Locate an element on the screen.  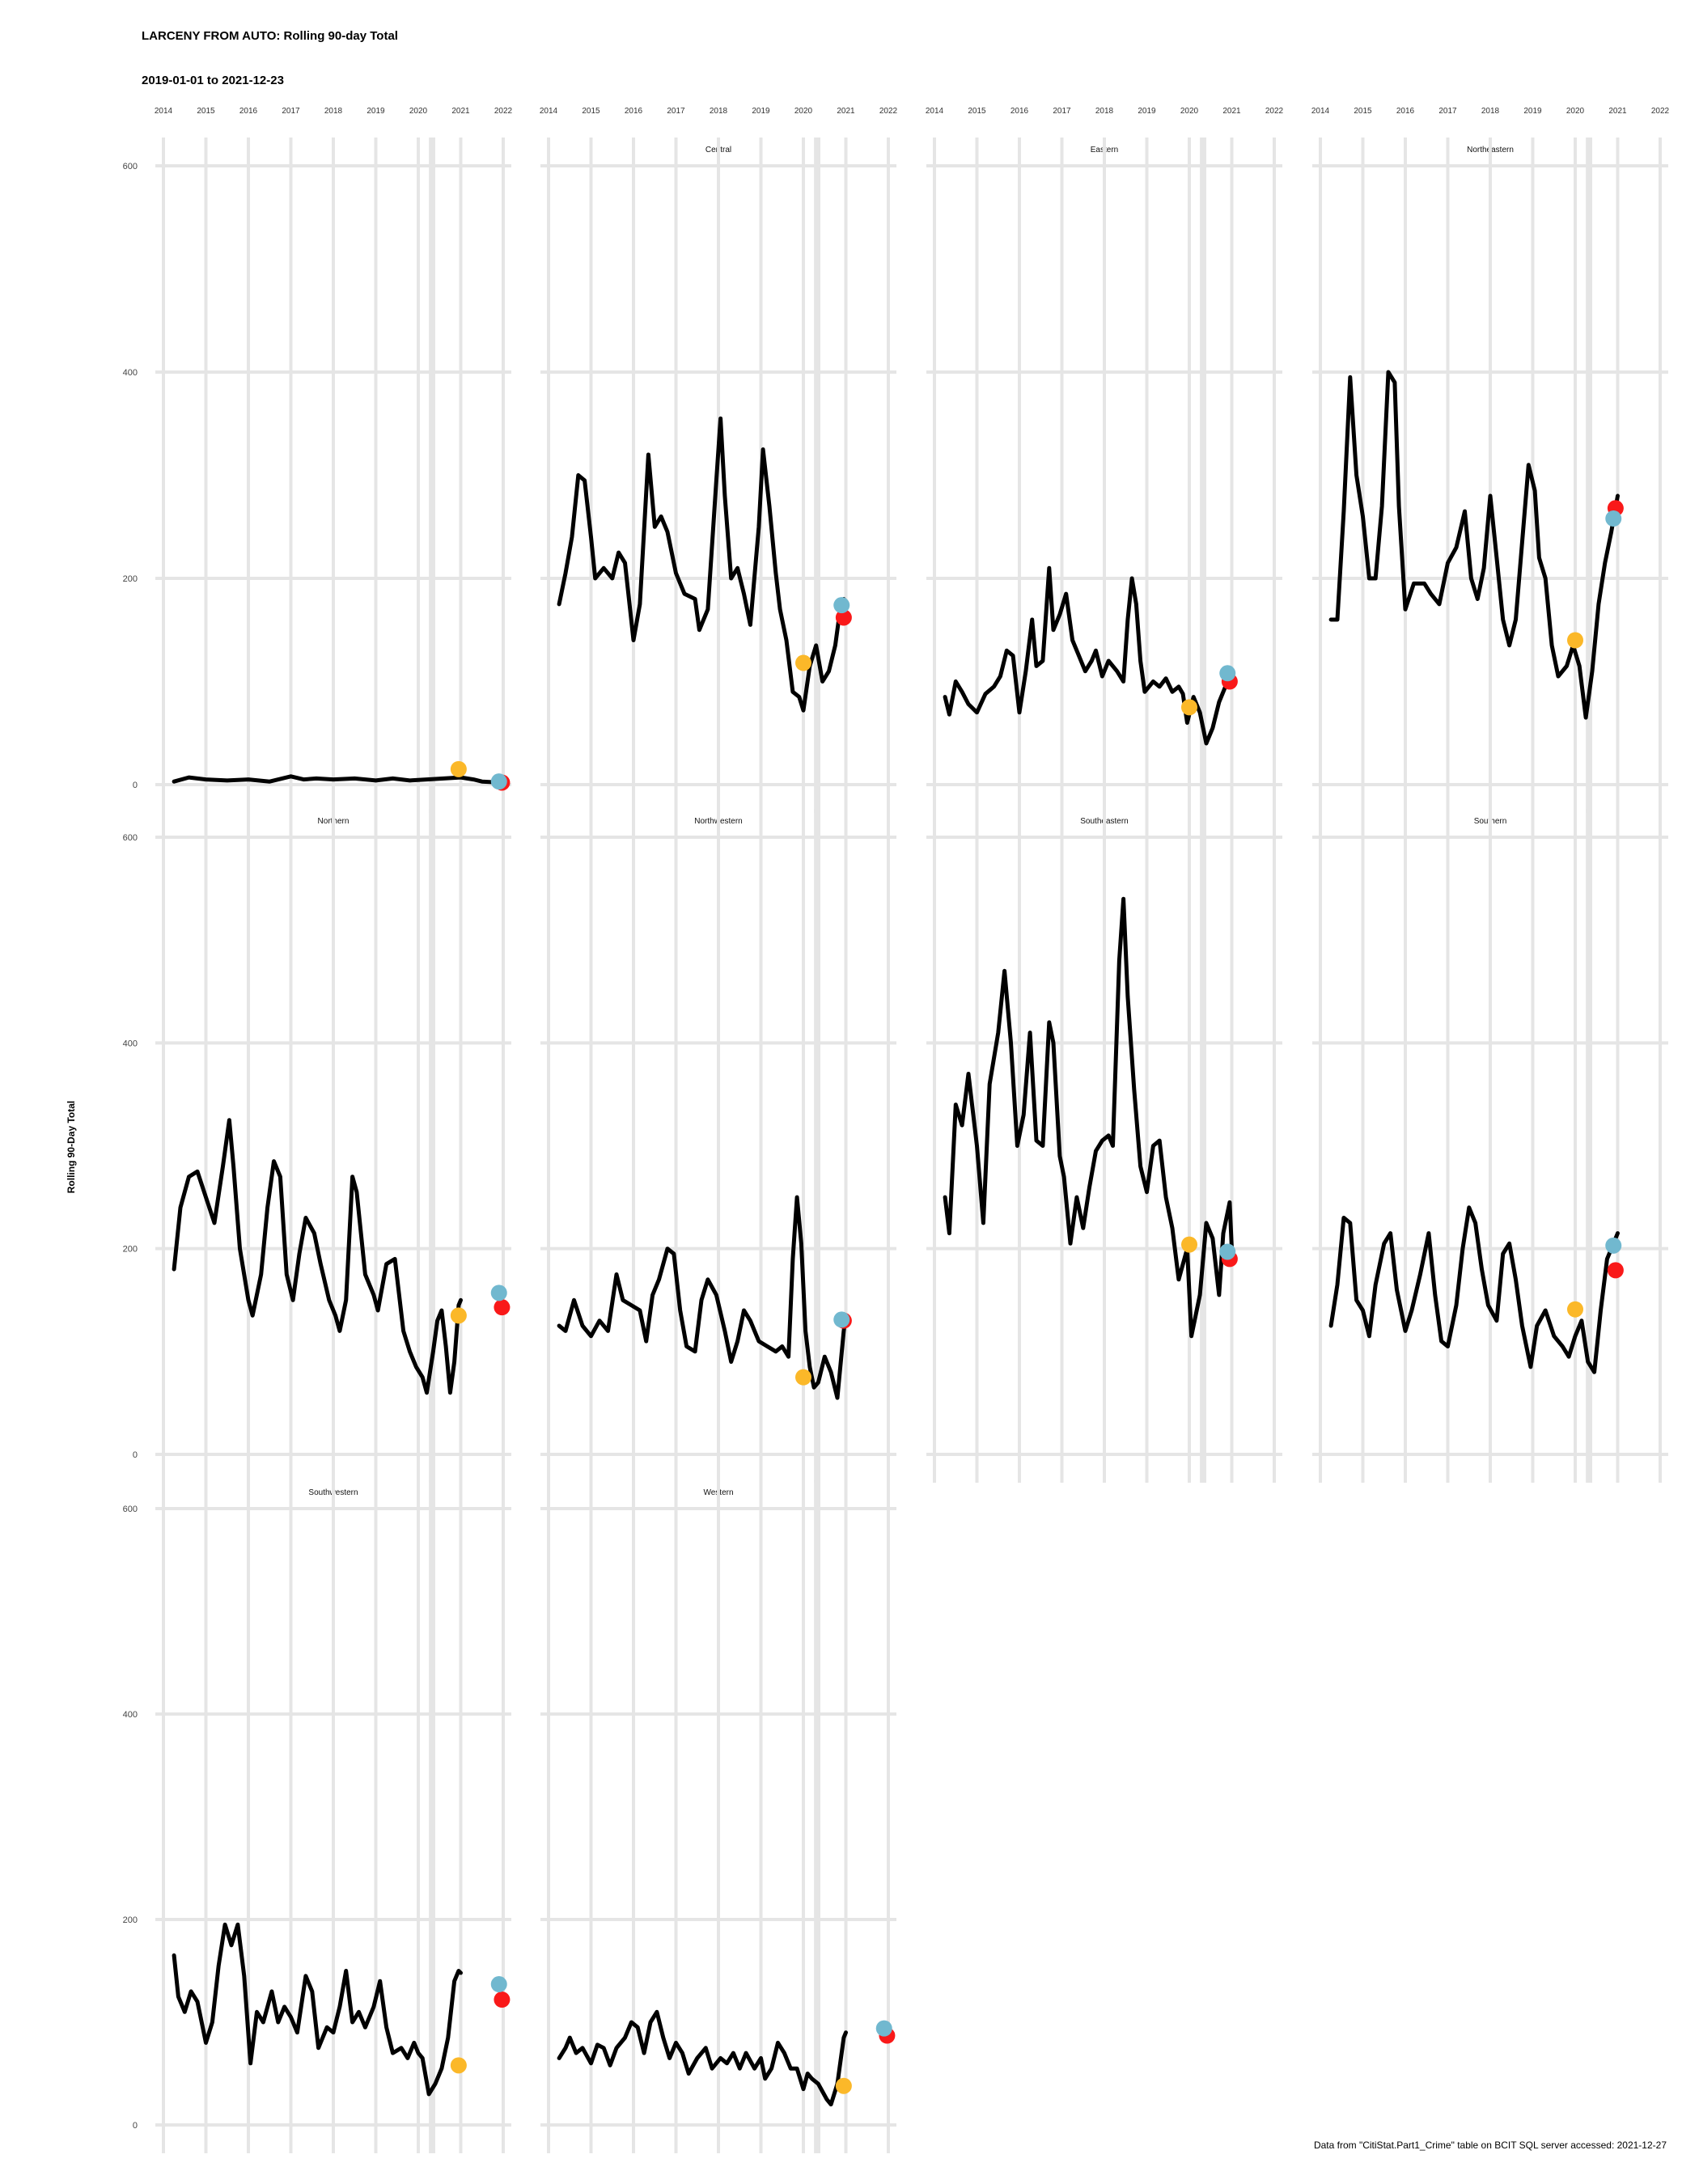
x-tick-label-top-2-2014: 2014 is located at coordinates (935, 111).